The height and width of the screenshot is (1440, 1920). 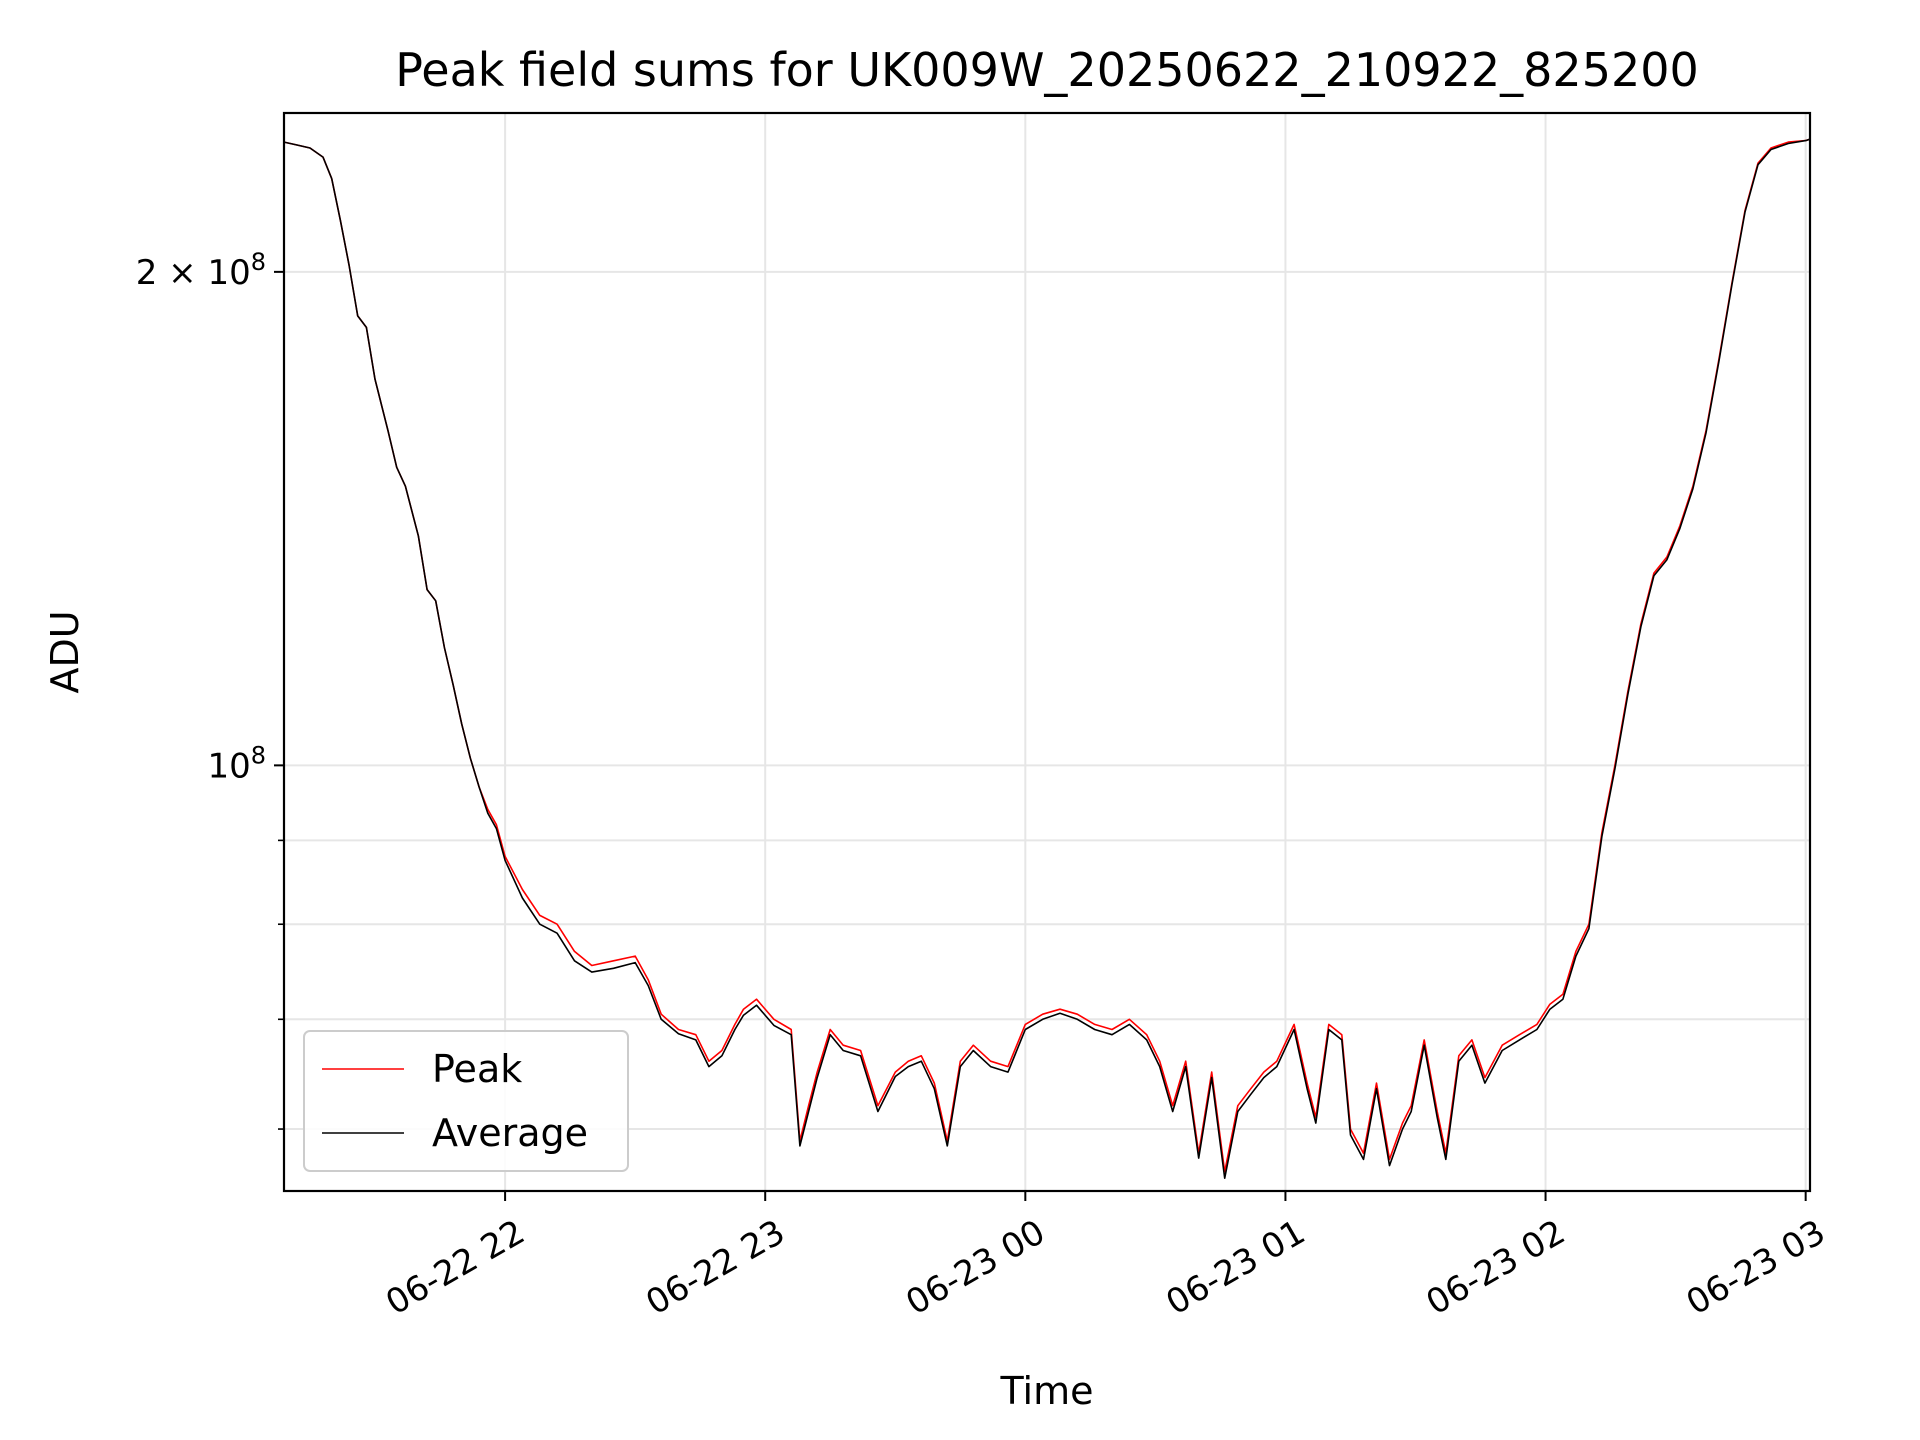 What do you see at coordinates (510, 1133) in the screenshot?
I see `legend-label-average: Average` at bounding box center [510, 1133].